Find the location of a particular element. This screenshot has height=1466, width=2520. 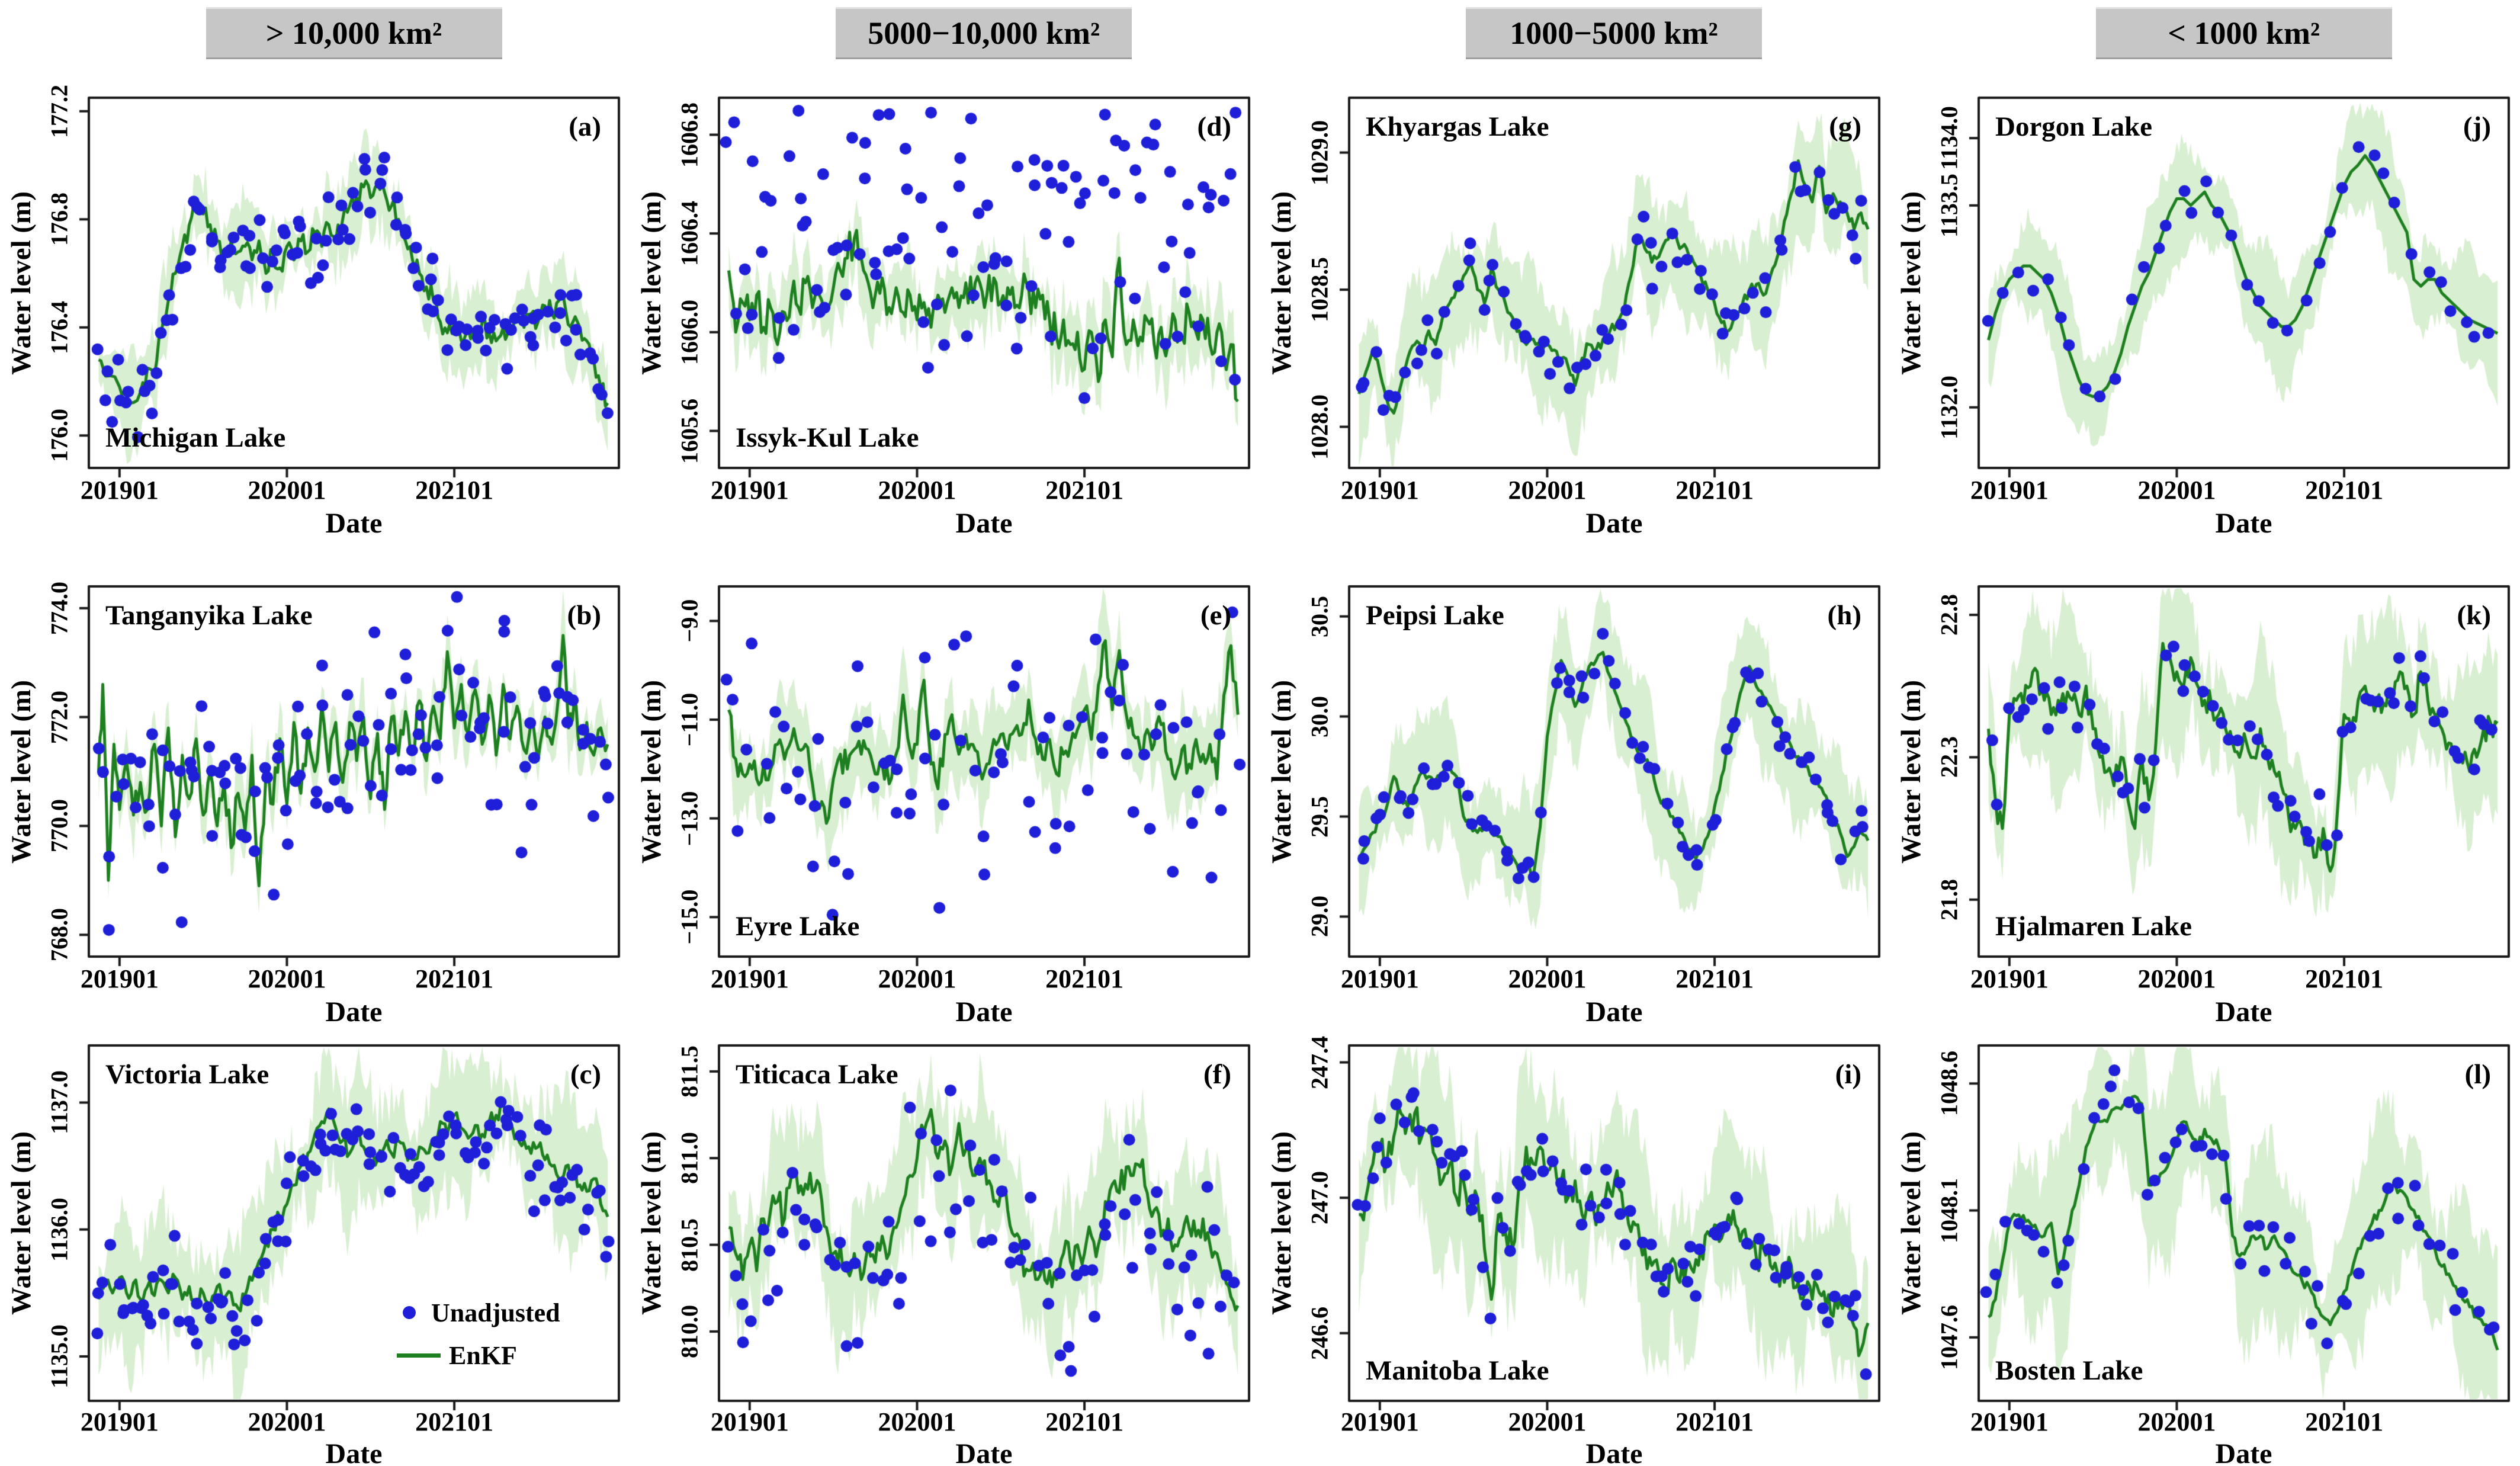

y-tick-label-f-2: 811.0 is located at coordinates (689, 1158).